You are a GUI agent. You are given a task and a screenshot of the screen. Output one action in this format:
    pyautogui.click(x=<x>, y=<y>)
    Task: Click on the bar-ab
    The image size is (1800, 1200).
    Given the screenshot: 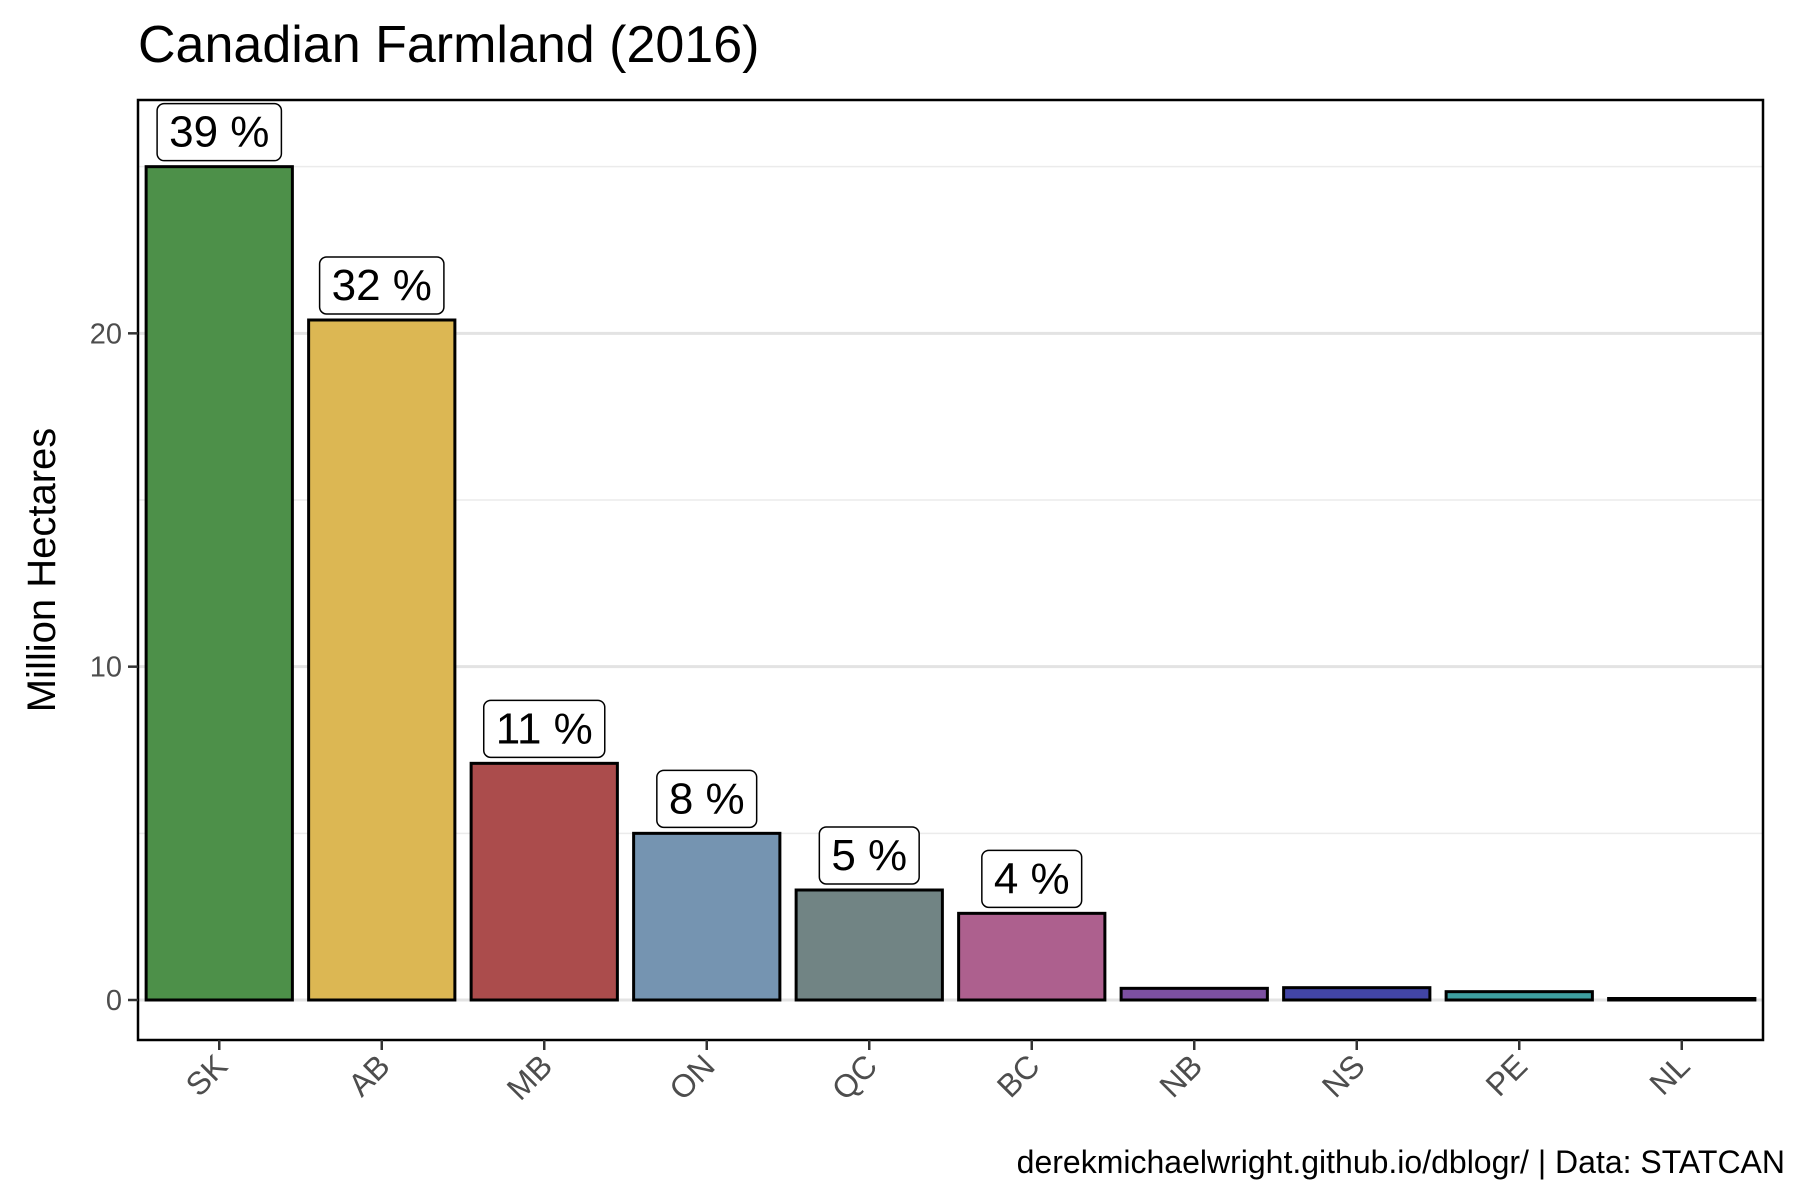 What is the action you would take?
    pyautogui.click(x=382, y=660)
    